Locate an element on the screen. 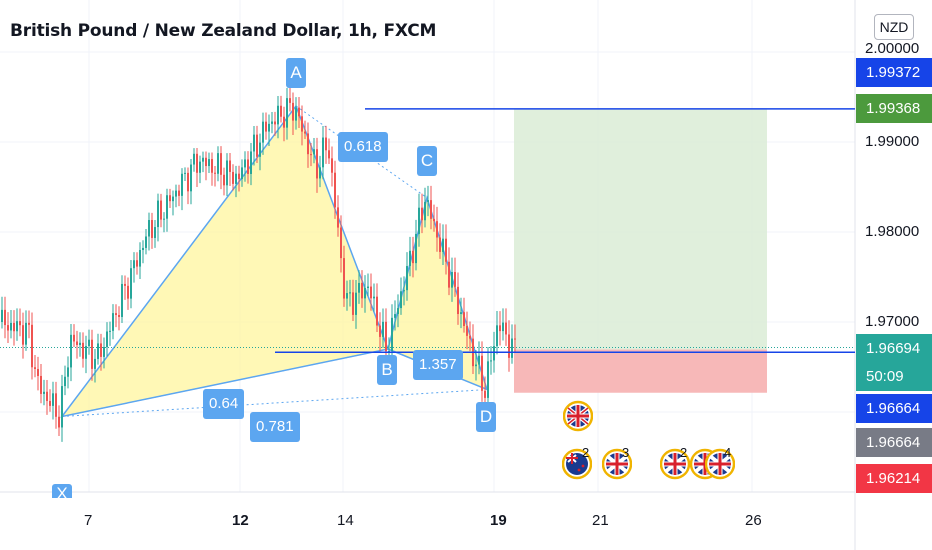 This screenshot has width=932, height=550. bar-countdown: 50:09 is located at coordinates (894, 376).